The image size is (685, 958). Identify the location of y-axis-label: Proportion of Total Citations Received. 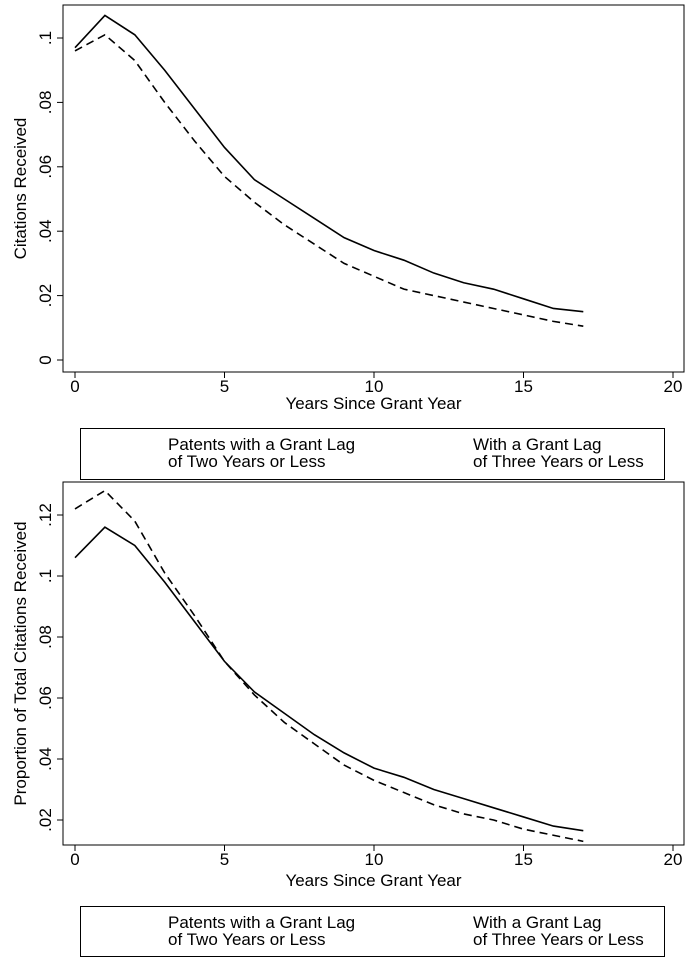
(20, 663).